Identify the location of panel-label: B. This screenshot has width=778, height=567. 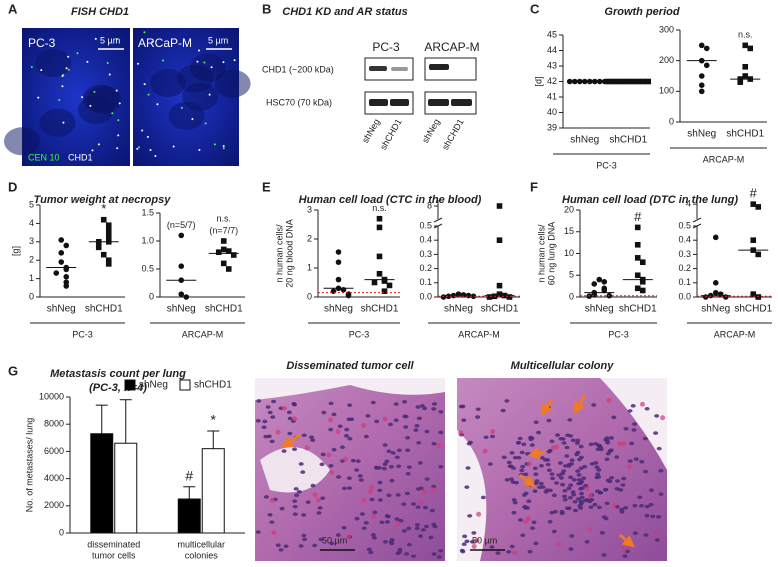
(266, 8).